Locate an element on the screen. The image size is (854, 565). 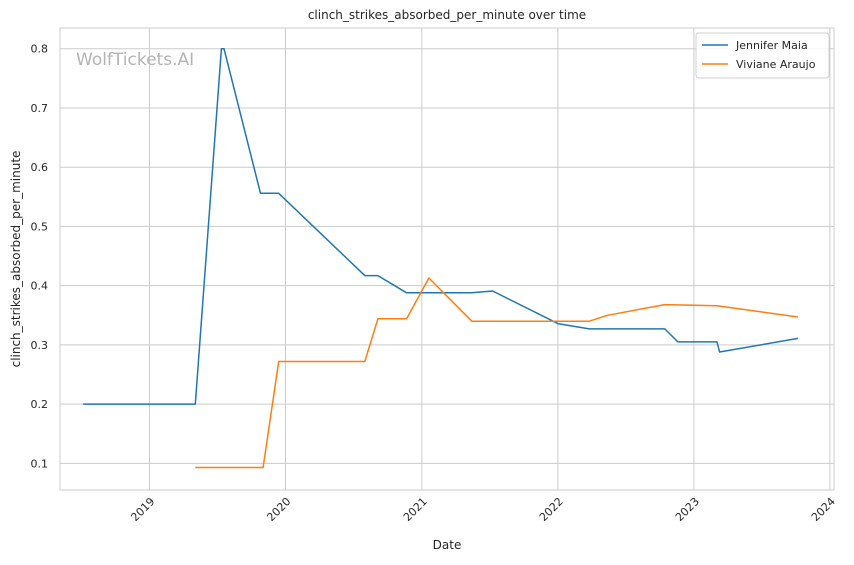
y-tick-label-0-5: 0.5 is located at coordinates (40, 226).